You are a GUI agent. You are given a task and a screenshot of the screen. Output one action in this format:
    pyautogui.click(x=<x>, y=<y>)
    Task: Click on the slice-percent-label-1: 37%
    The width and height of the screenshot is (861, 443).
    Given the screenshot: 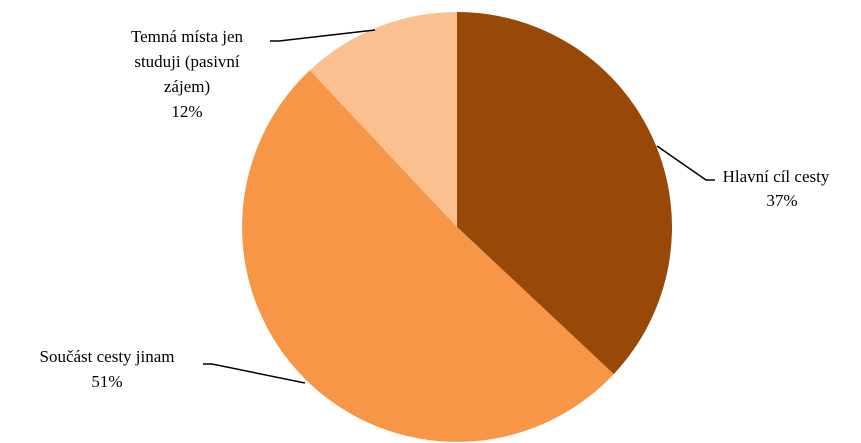 What is the action you would take?
    pyautogui.click(x=781, y=200)
    